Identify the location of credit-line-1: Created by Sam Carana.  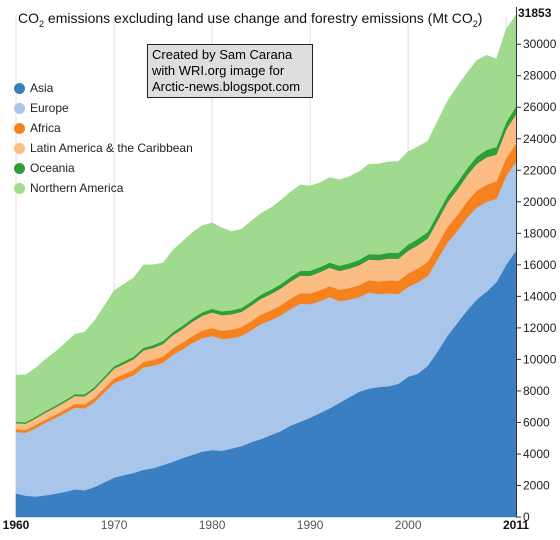
(222, 54).